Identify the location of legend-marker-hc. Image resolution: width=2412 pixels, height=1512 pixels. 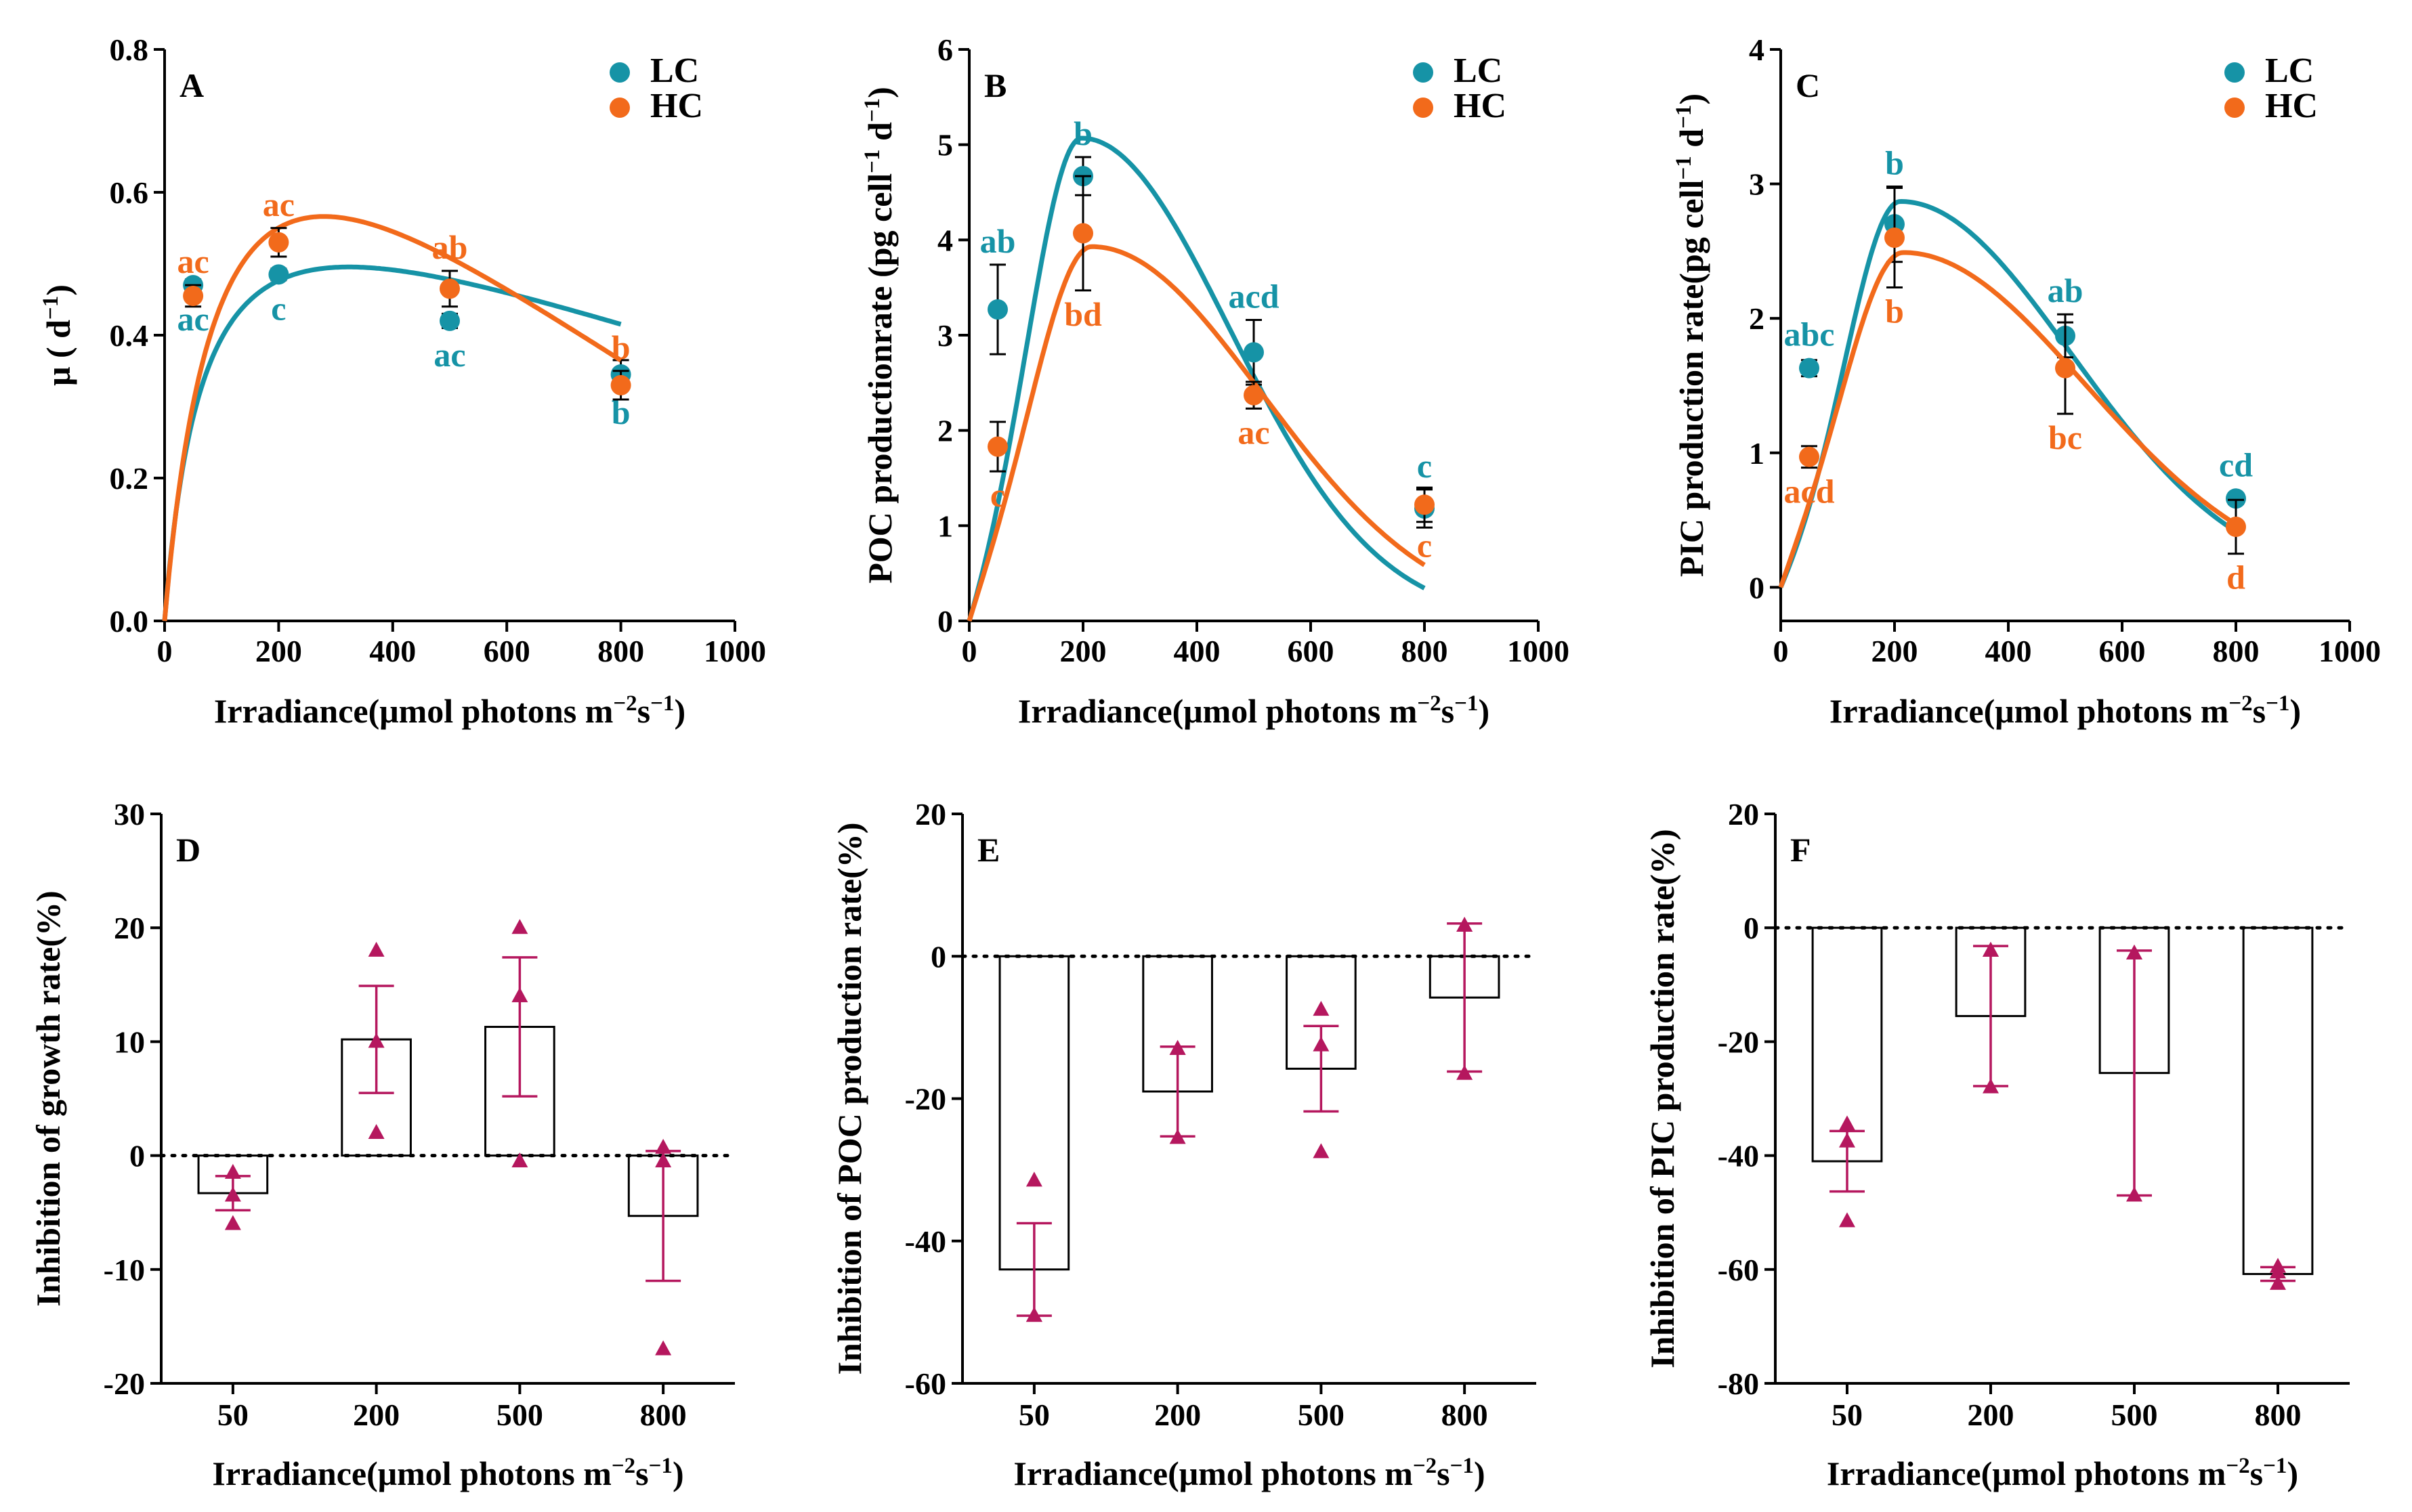
(2234, 108).